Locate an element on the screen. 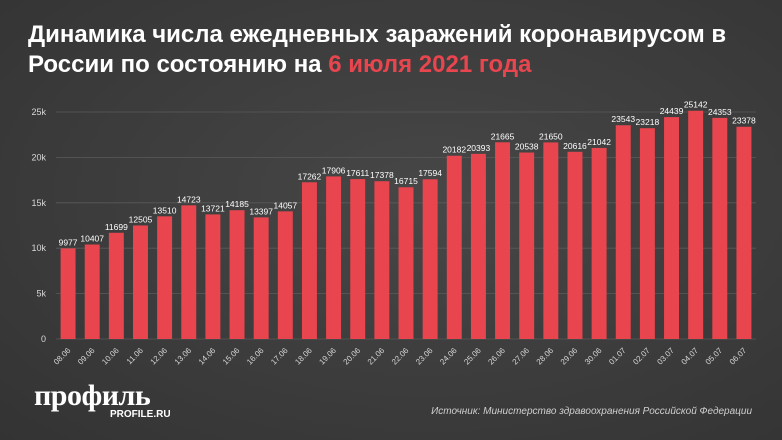 This screenshot has width=782, height=440. profile-logo: профиль PROFILE.RU is located at coordinates (102, 400).